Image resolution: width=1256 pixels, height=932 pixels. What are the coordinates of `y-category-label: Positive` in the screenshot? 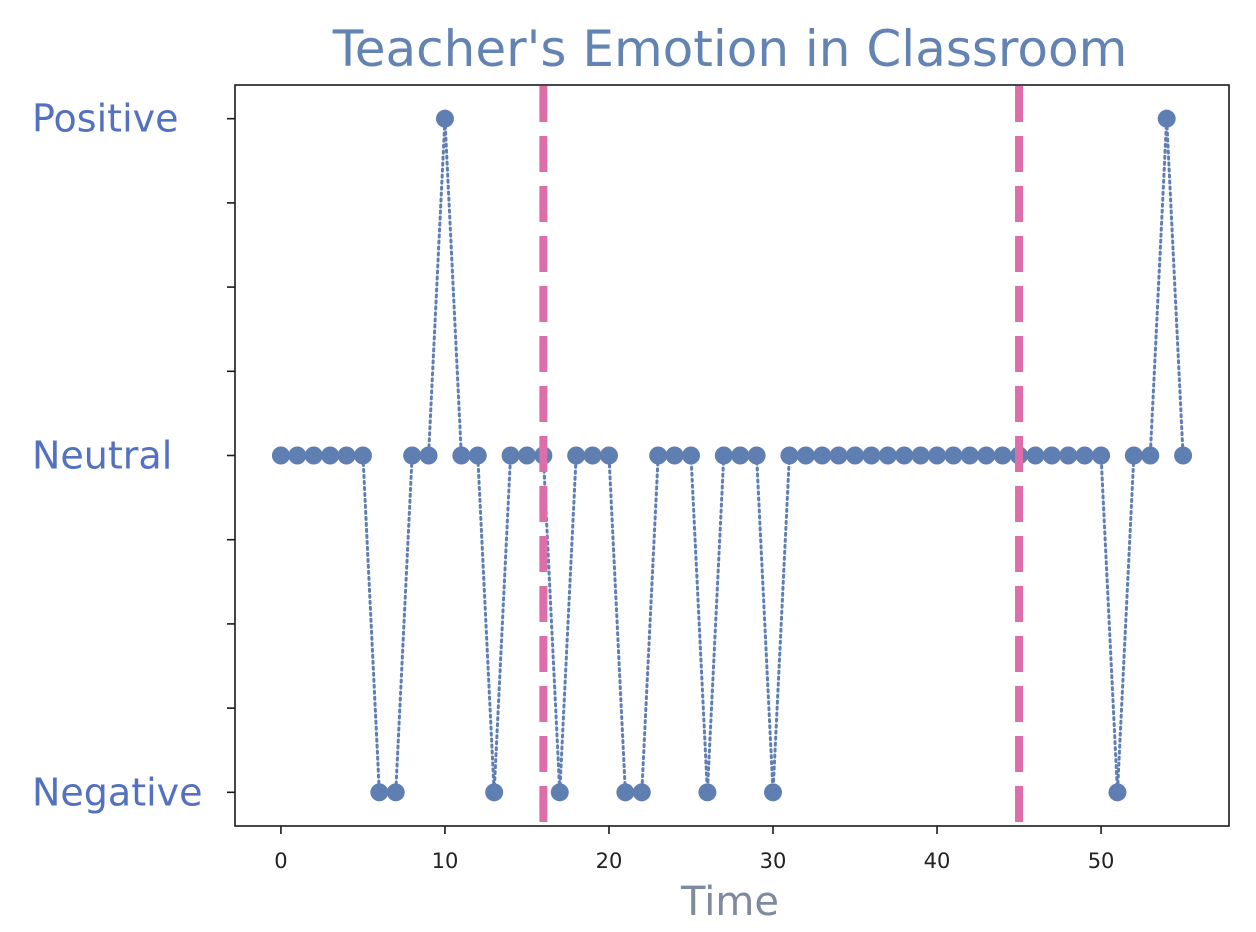 It's located at (105, 119).